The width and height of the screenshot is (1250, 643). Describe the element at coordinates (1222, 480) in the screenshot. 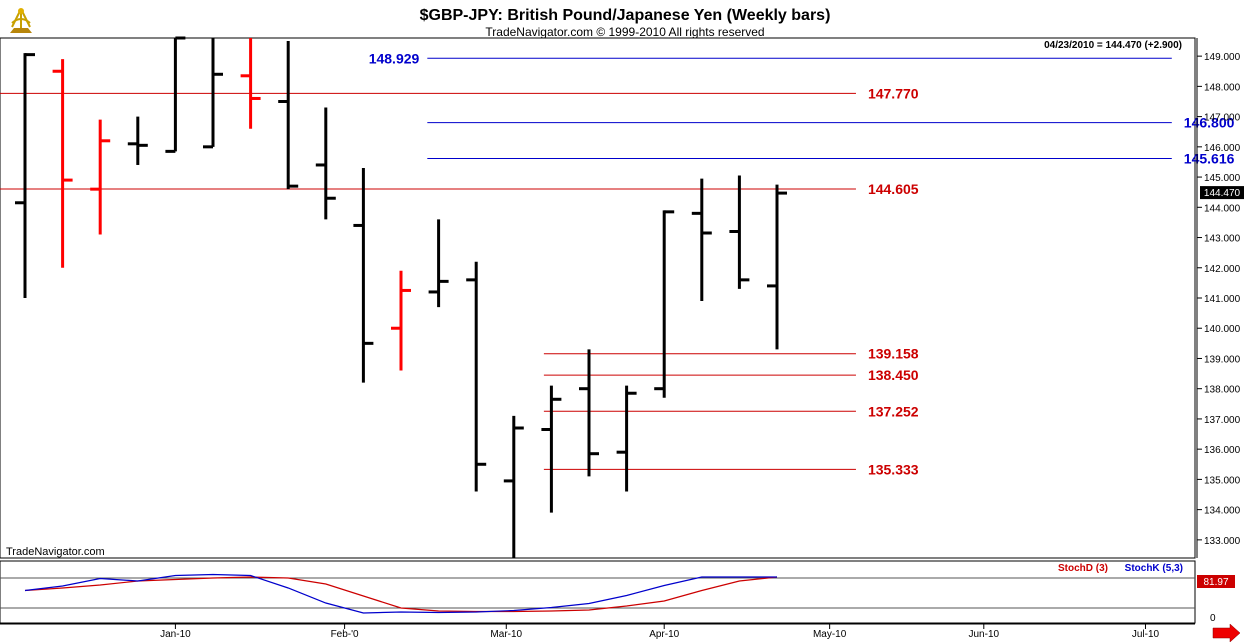

I see `price-tick-label: 135.000` at that location.